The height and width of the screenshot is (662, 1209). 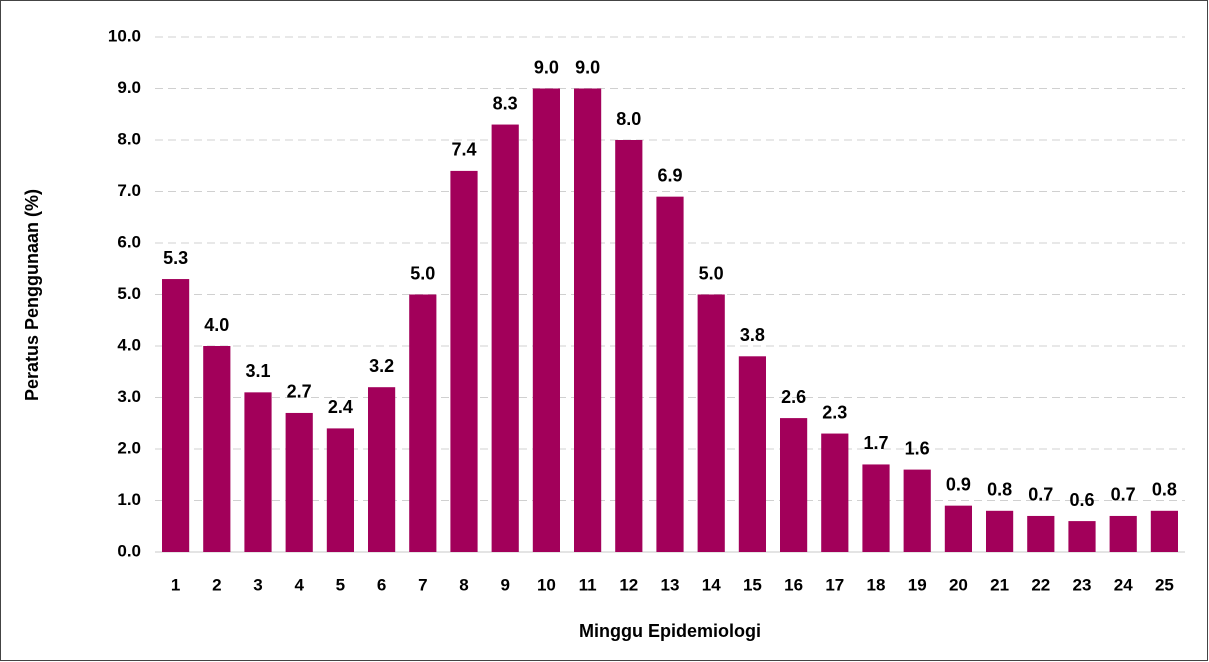 What do you see at coordinates (752, 584) in the screenshot?
I see `x-tick-label: 15` at bounding box center [752, 584].